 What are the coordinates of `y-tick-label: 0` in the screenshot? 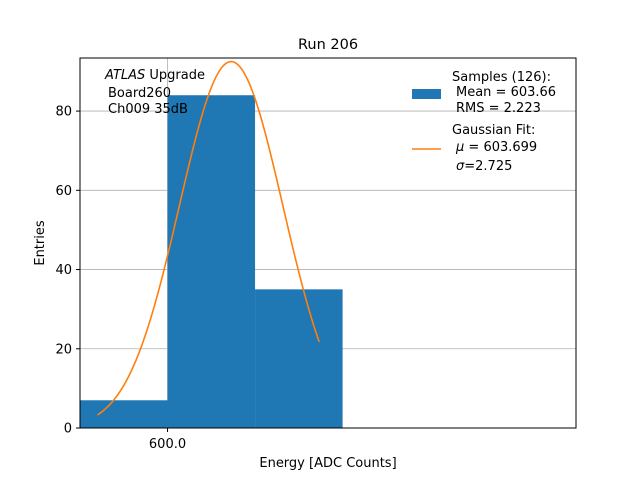 It's located at (68, 429).